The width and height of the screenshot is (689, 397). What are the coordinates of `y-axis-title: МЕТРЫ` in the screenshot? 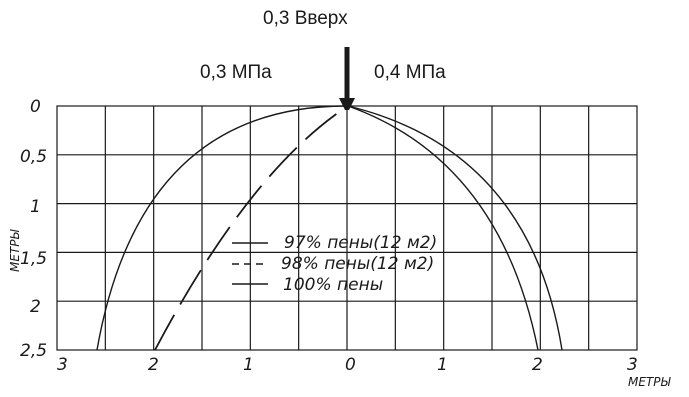 It's located at (15, 250).